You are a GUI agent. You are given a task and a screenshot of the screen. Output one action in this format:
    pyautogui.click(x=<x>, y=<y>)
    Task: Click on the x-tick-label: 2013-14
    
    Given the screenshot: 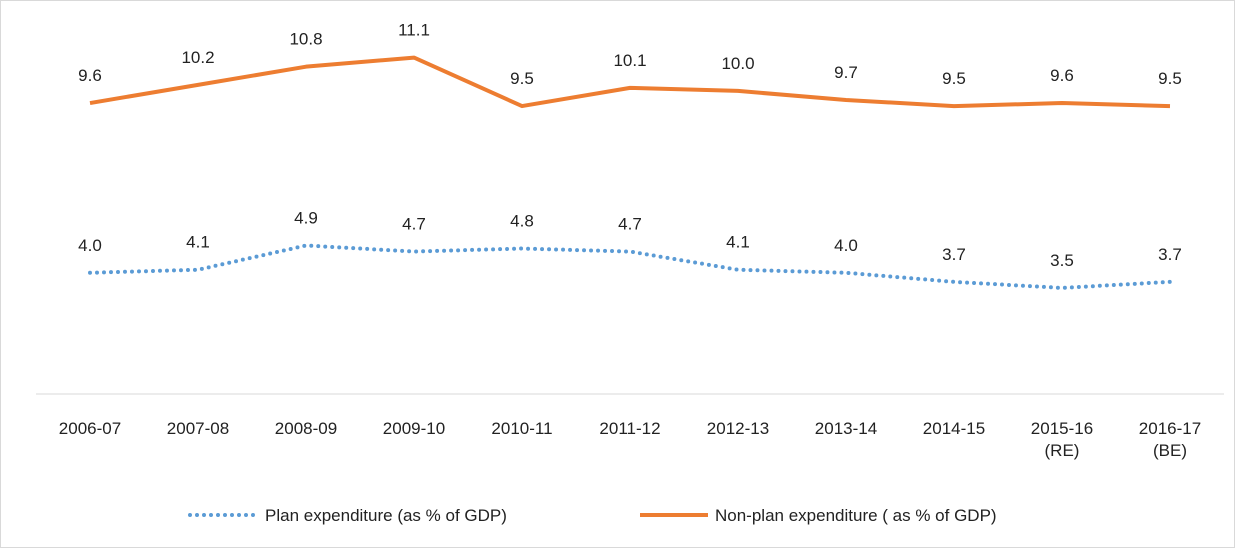 What is the action you would take?
    pyautogui.click(x=846, y=428)
    